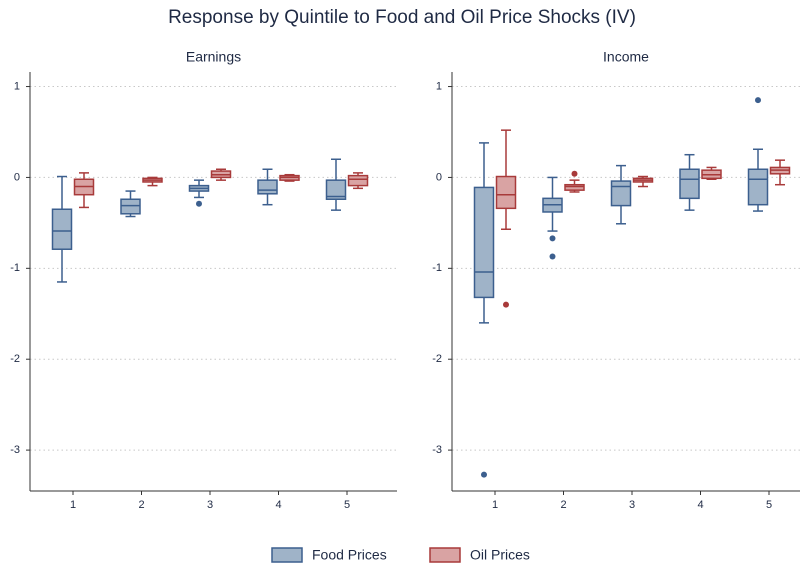  What do you see at coordinates (500, 555) in the screenshot?
I see `legend-label: Oil Prices` at bounding box center [500, 555].